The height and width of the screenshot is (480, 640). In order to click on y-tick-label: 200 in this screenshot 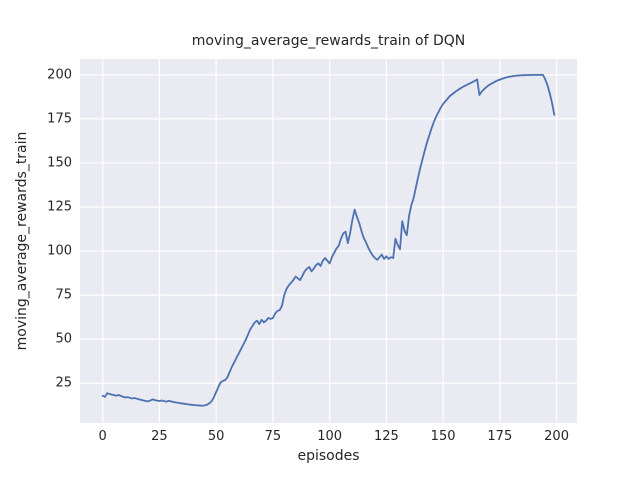, I will do `click(59, 75)`.